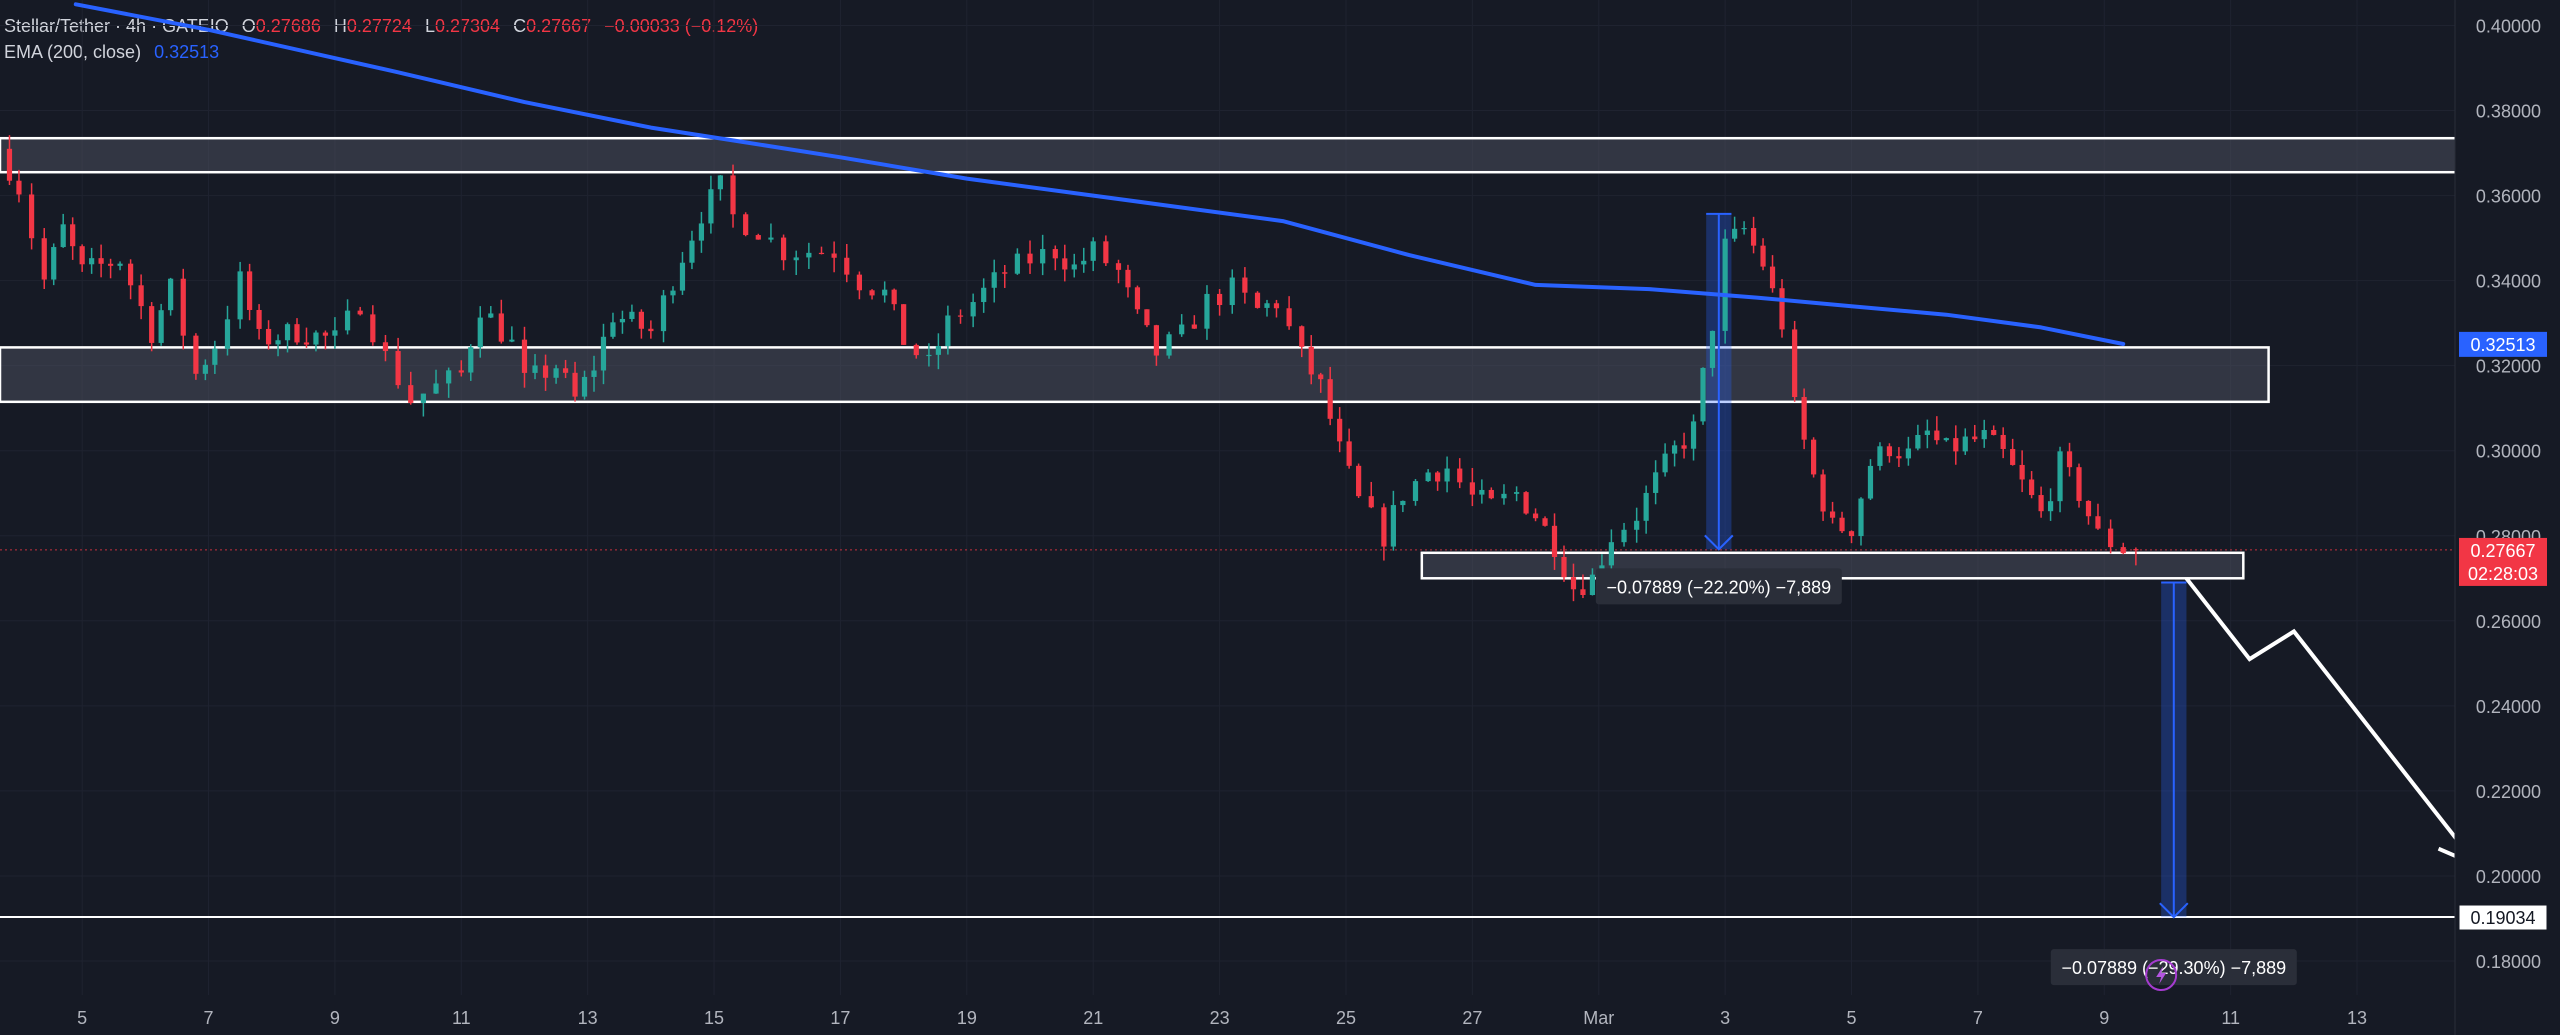 The image size is (2560, 1035). I want to click on lightning-icon, so click(2161, 975).